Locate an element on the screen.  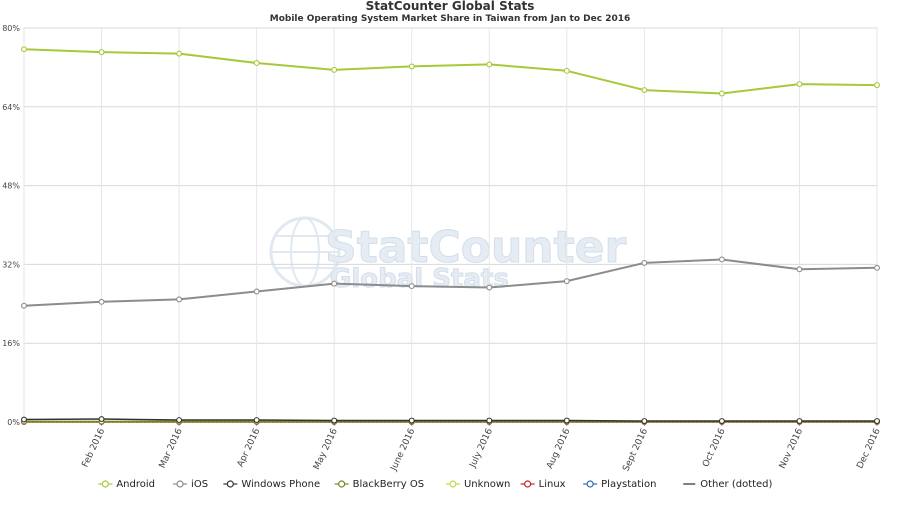
x-tick-label: July 2016 is located at coordinates (481, 448).